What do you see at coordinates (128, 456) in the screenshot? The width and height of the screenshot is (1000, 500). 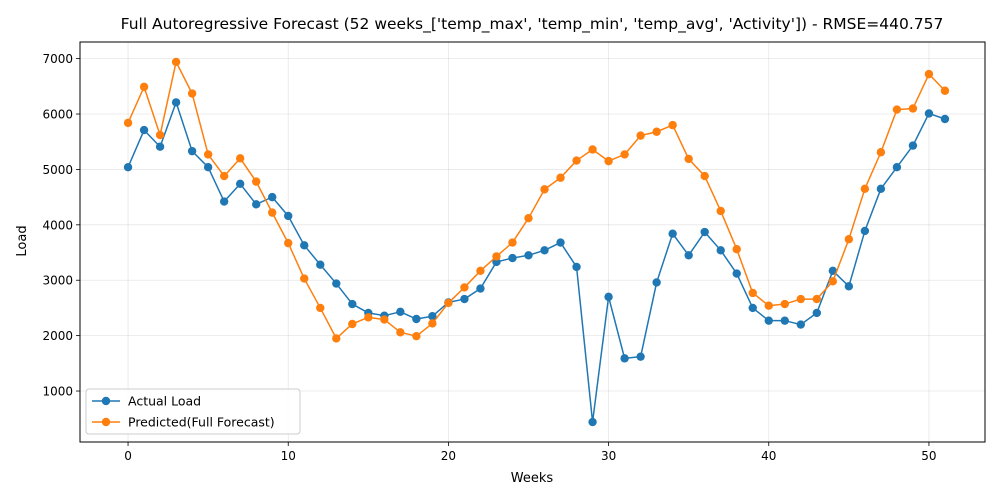 I see `x-tick-label: 0` at bounding box center [128, 456].